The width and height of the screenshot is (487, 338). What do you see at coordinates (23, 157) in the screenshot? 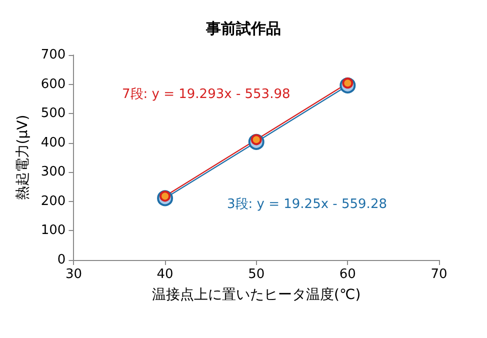
I see `y-axis-title: 熱起電力(μV)` at bounding box center [23, 157].